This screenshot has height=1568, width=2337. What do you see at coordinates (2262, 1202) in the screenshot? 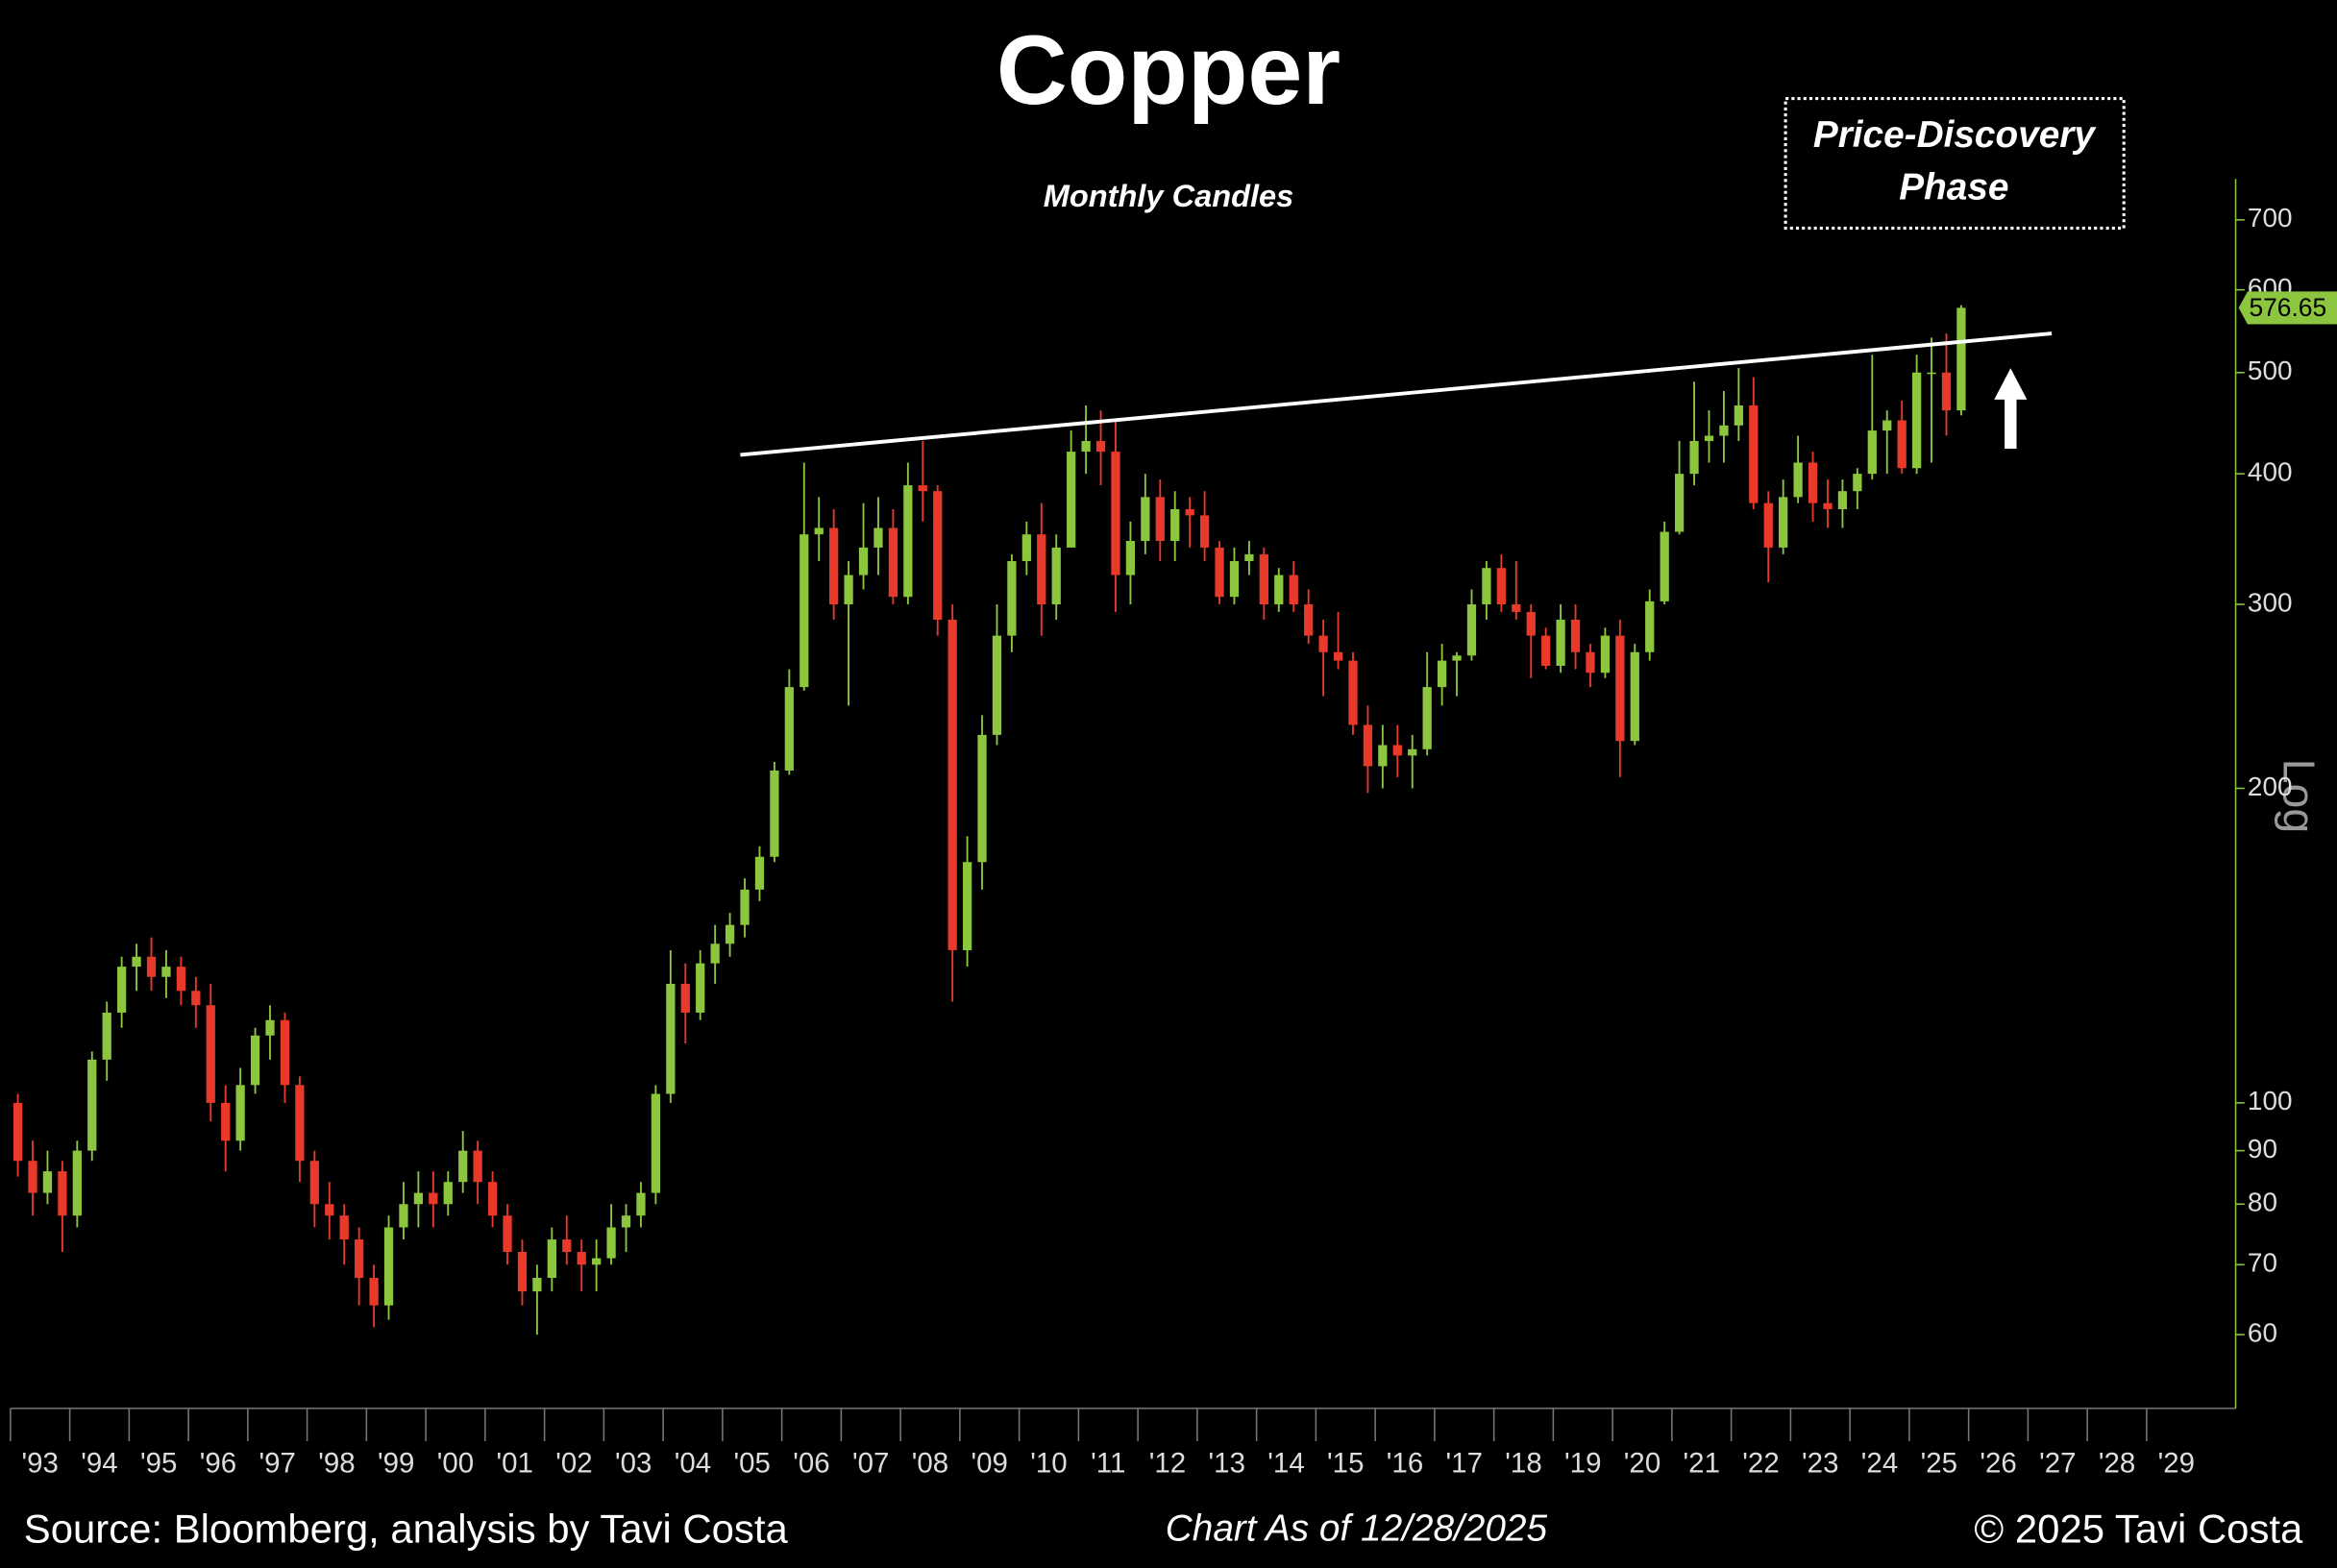
I see `y-tick-label: 80` at bounding box center [2262, 1202].